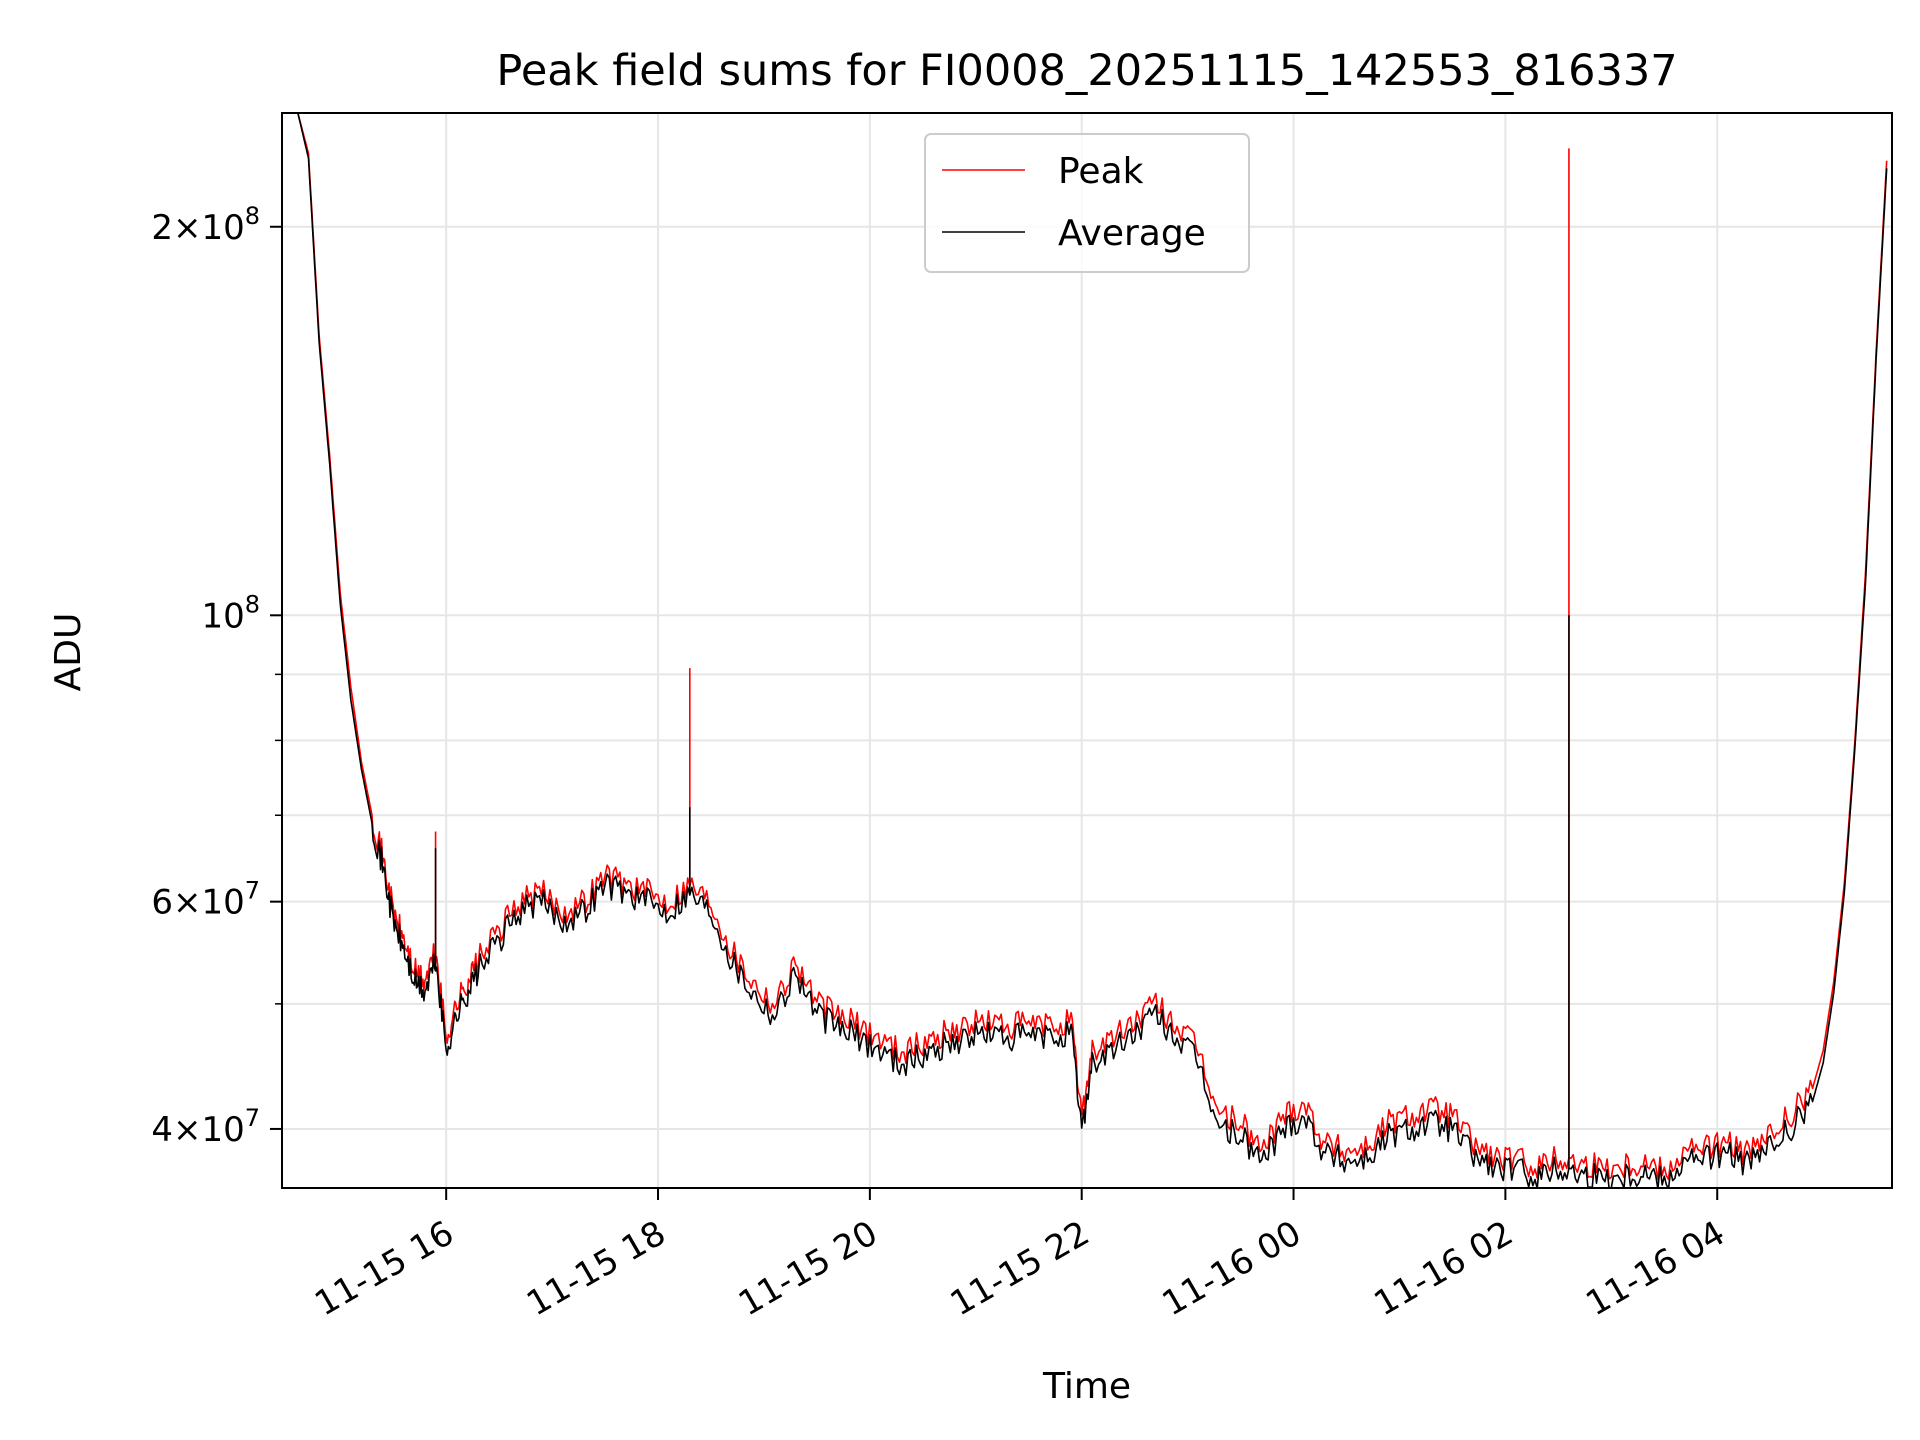  Describe the element at coordinates (1101, 171) in the screenshot. I see `legend-peak-label: Peak` at that location.